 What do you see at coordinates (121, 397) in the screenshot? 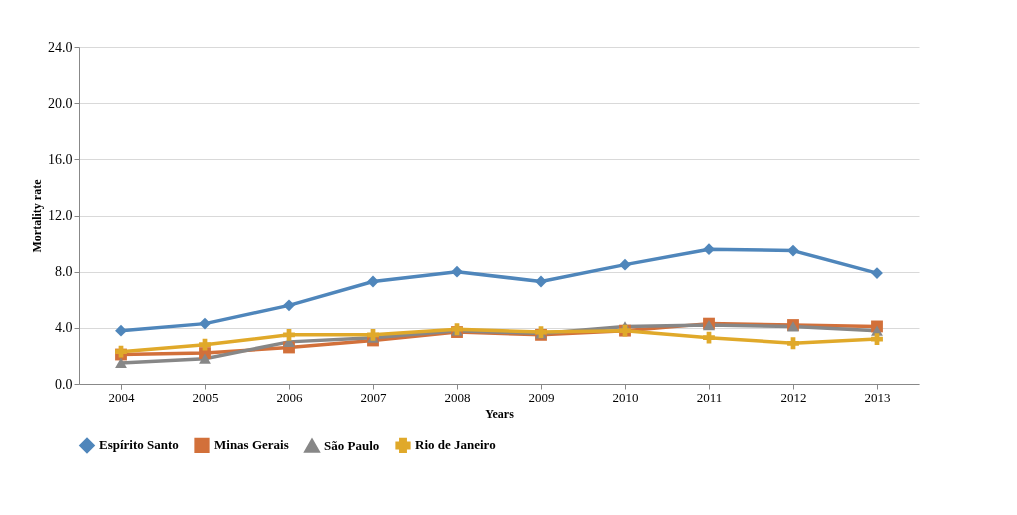
I see `x-tick-label: 2004` at bounding box center [121, 397].